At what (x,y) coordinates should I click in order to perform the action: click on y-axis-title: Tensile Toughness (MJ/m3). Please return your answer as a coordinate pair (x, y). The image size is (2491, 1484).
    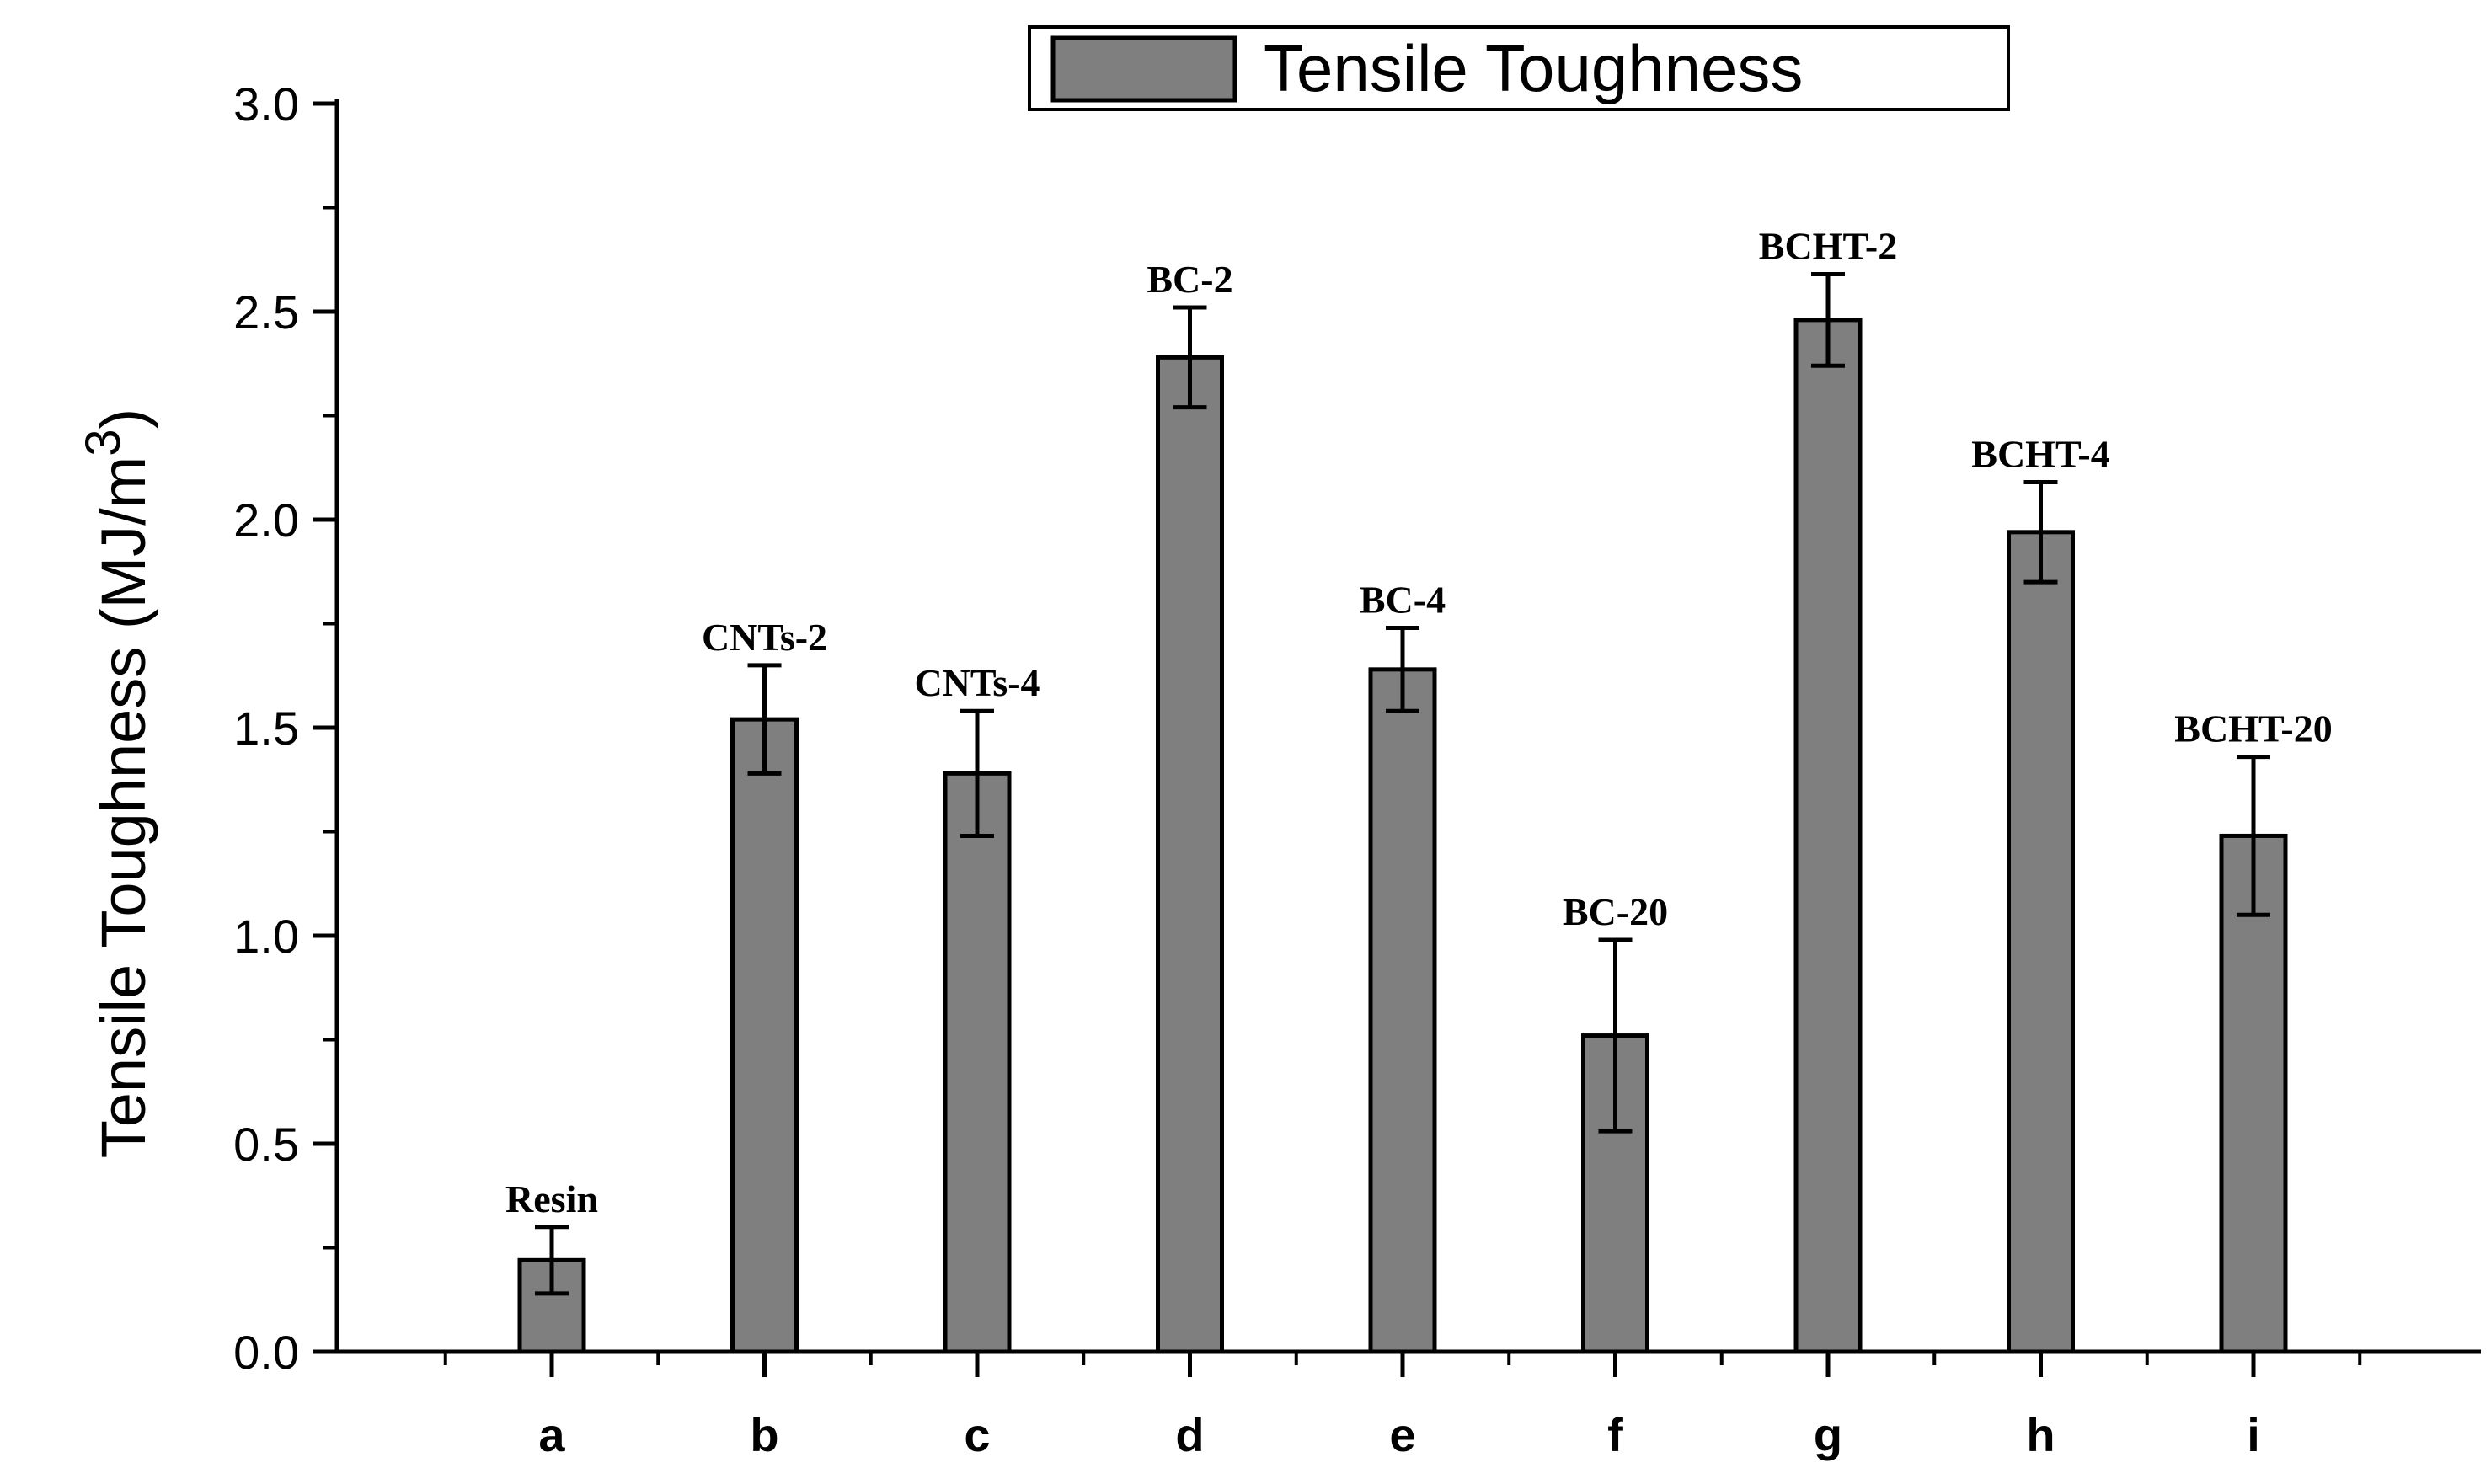
    Looking at the image, I should click on (117, 783).